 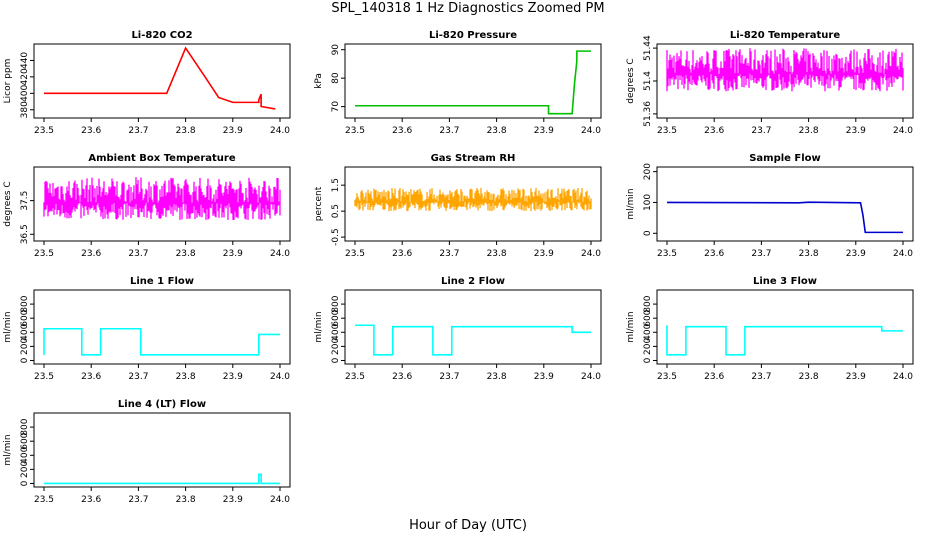 What do you see at coordinates (648, 114) in the screenshot?
I see `y-tick-label: 51.36` at bounding box center [648, 114].